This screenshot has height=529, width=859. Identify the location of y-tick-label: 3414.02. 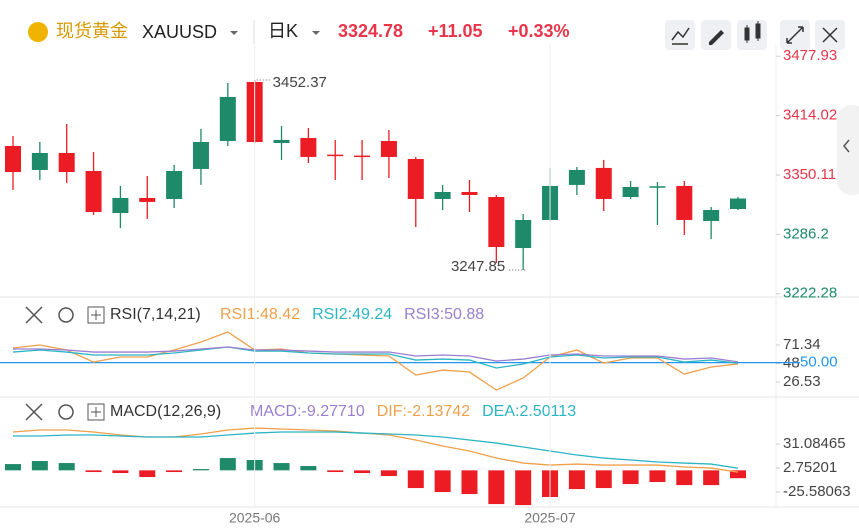
(810, 115).